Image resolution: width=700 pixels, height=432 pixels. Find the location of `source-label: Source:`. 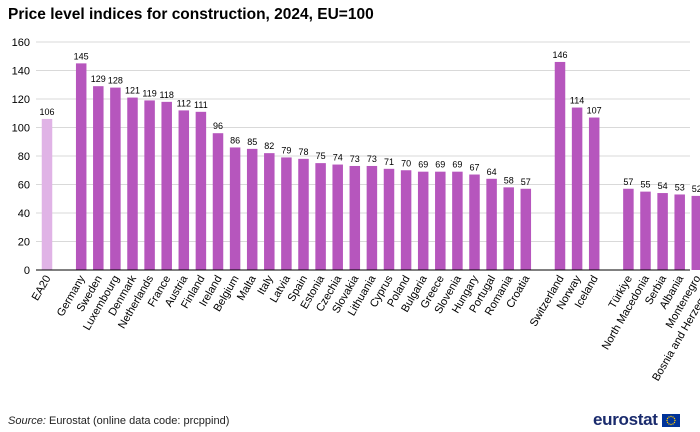

source-label: Source: is located at coordinates (27, 421).